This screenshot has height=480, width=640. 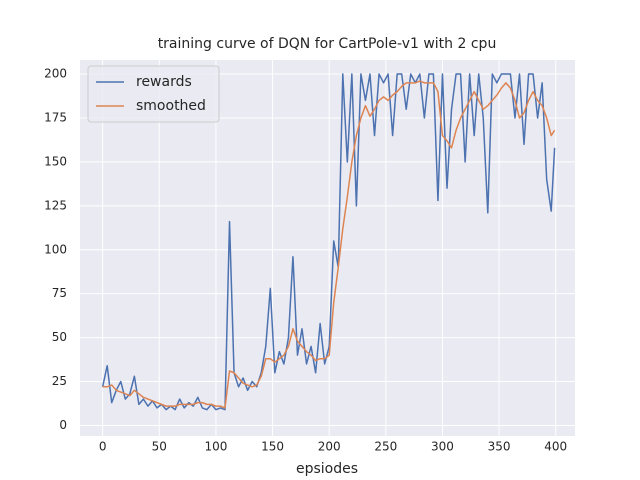 What do you see at coordinates (499, 447) in the screenshot?
I see `x-tick-label: 350` at bounding box center [499, 447].